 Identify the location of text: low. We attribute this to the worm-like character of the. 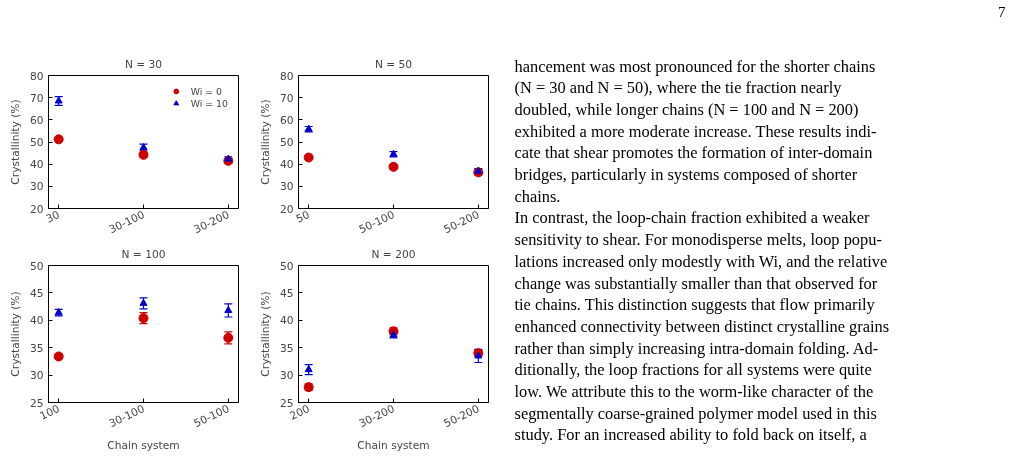
(694, 391).